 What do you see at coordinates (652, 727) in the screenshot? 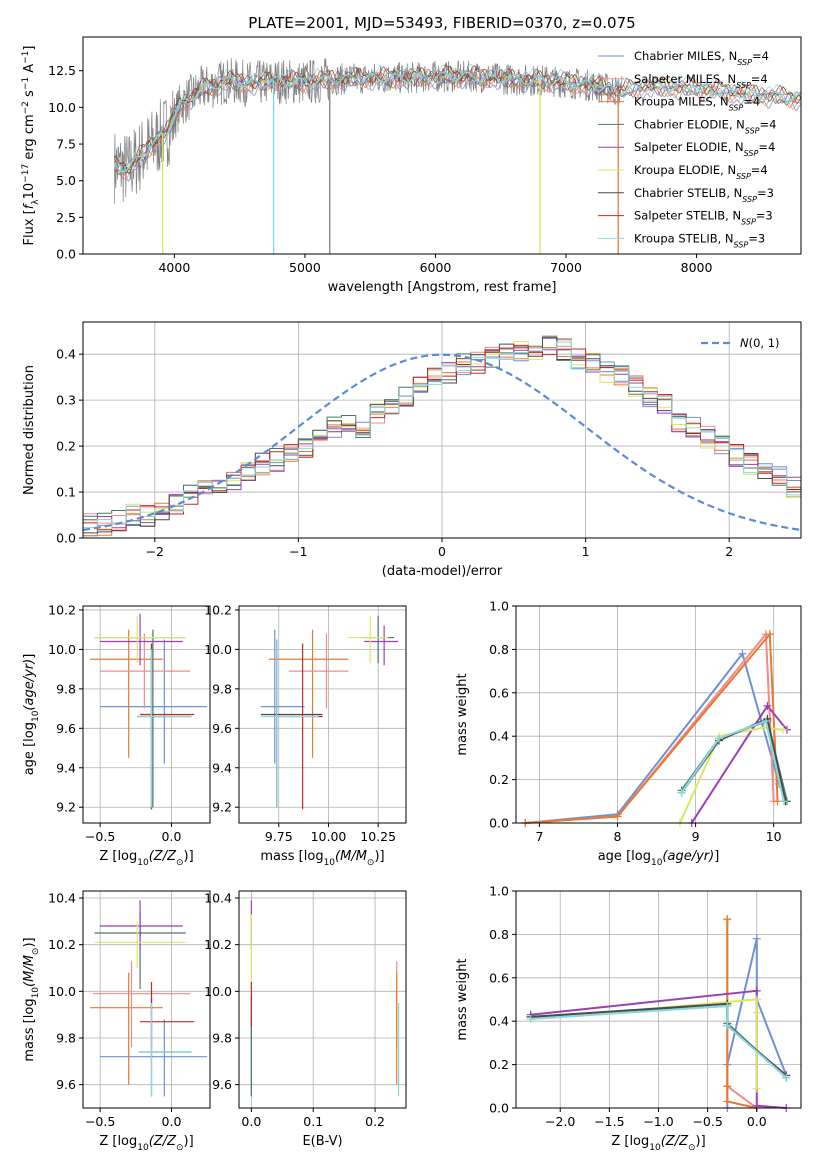
I see `weight-series-line` at bounding box center [652, 727].